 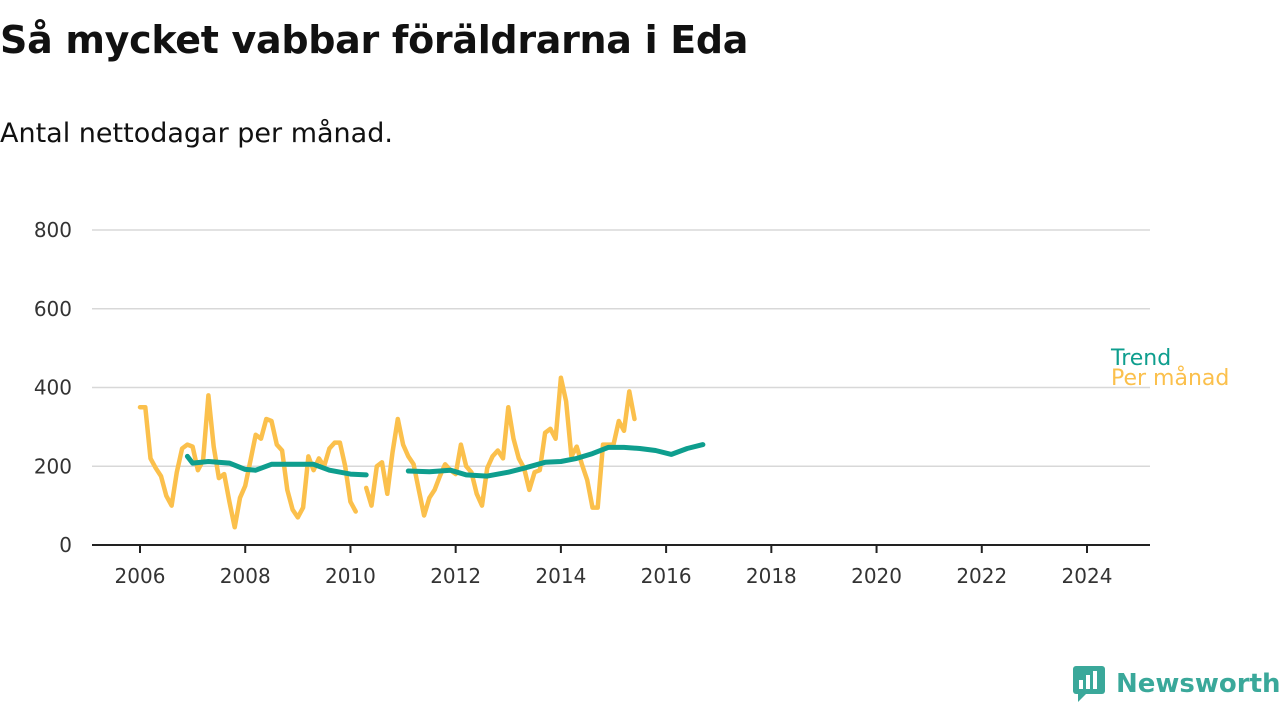 I want to click on newsworthy-logo: Newsworthy, so click(x=1176, y=684).